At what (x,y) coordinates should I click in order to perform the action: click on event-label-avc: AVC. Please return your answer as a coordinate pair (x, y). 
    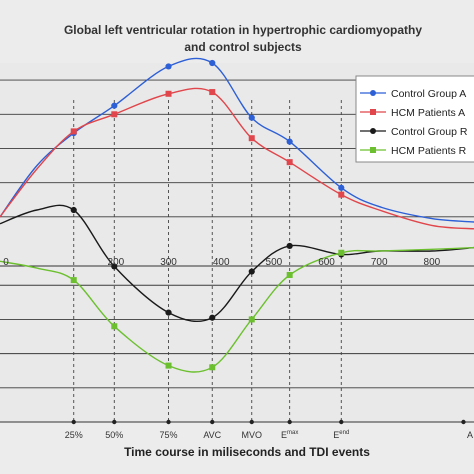
    Looking at the image, I should click on (212, 435).